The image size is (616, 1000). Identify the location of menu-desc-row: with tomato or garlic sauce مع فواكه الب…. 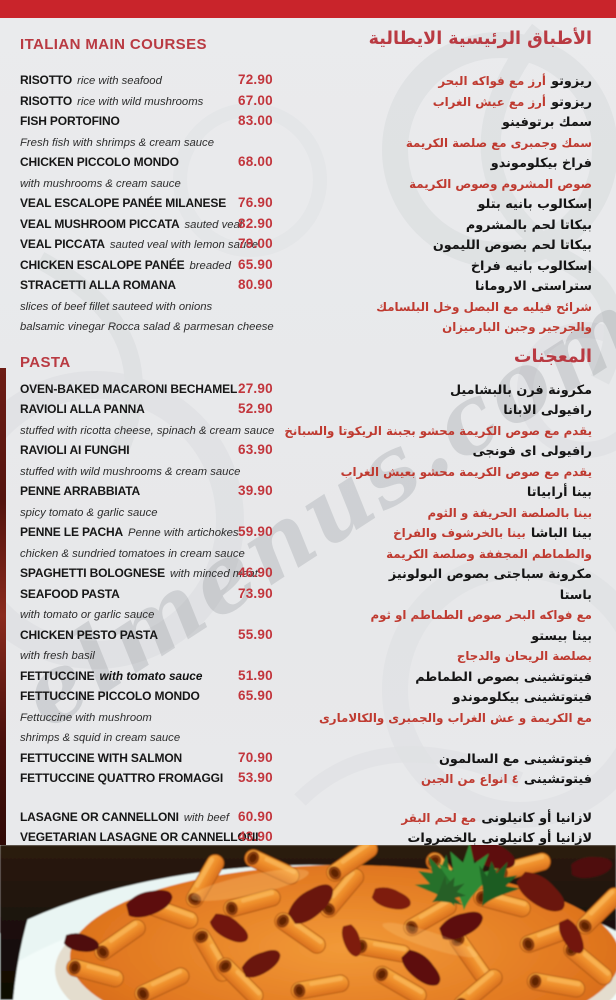
(306, 614).